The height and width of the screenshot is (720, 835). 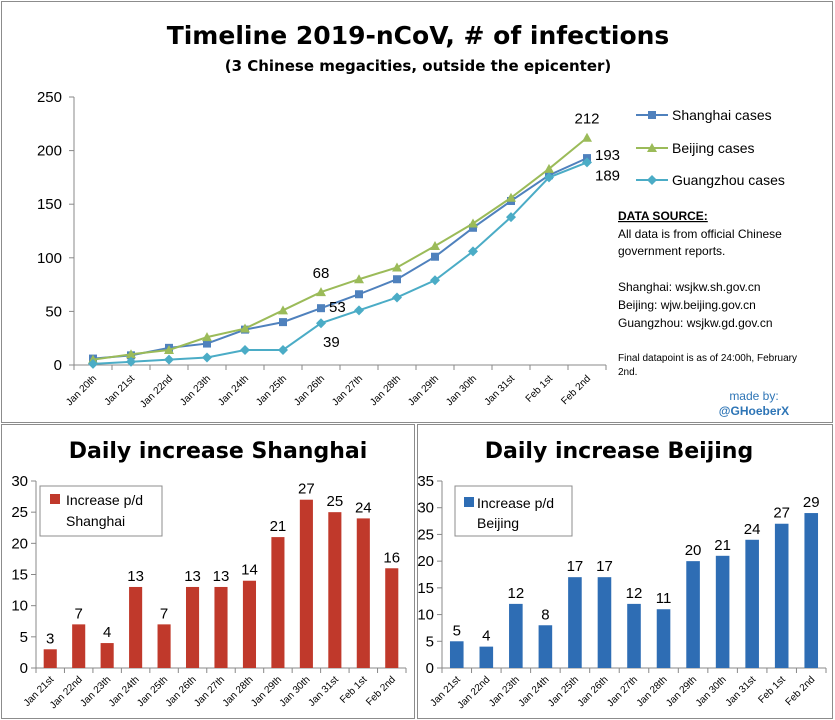 What do you see at coordinates (81, 390) in the screenshot?
I see `x-tick-label: Jan 20th` at bounding box center [81, 390].